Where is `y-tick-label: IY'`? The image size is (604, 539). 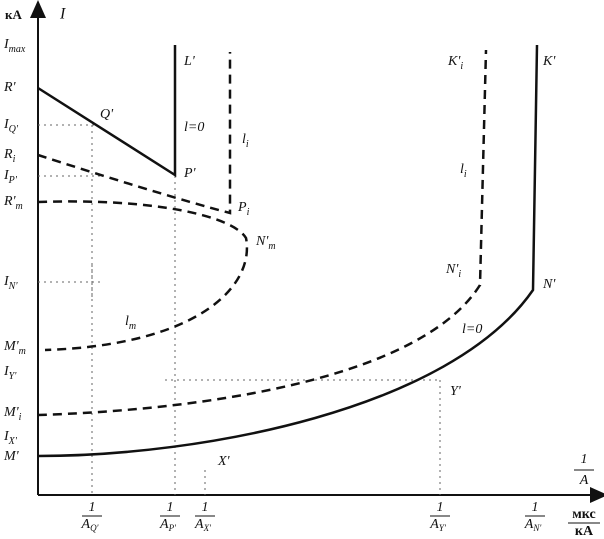
y-tick-label: IY' is located at coordinates (10, 373).